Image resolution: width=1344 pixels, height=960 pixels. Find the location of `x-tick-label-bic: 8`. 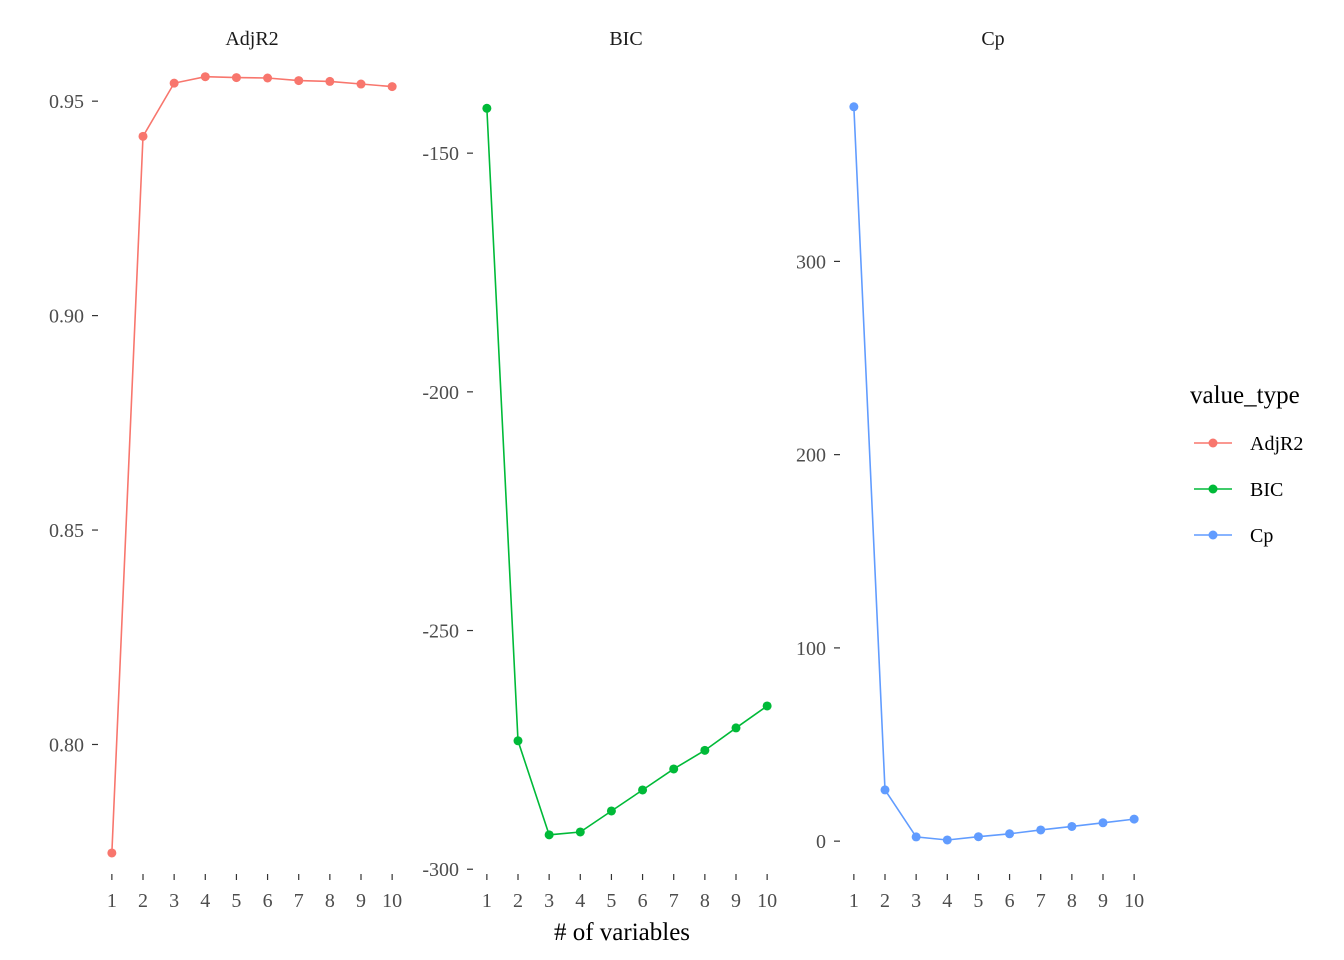

x-tick-label-bic: 8 is located at coordinates (705, 901).